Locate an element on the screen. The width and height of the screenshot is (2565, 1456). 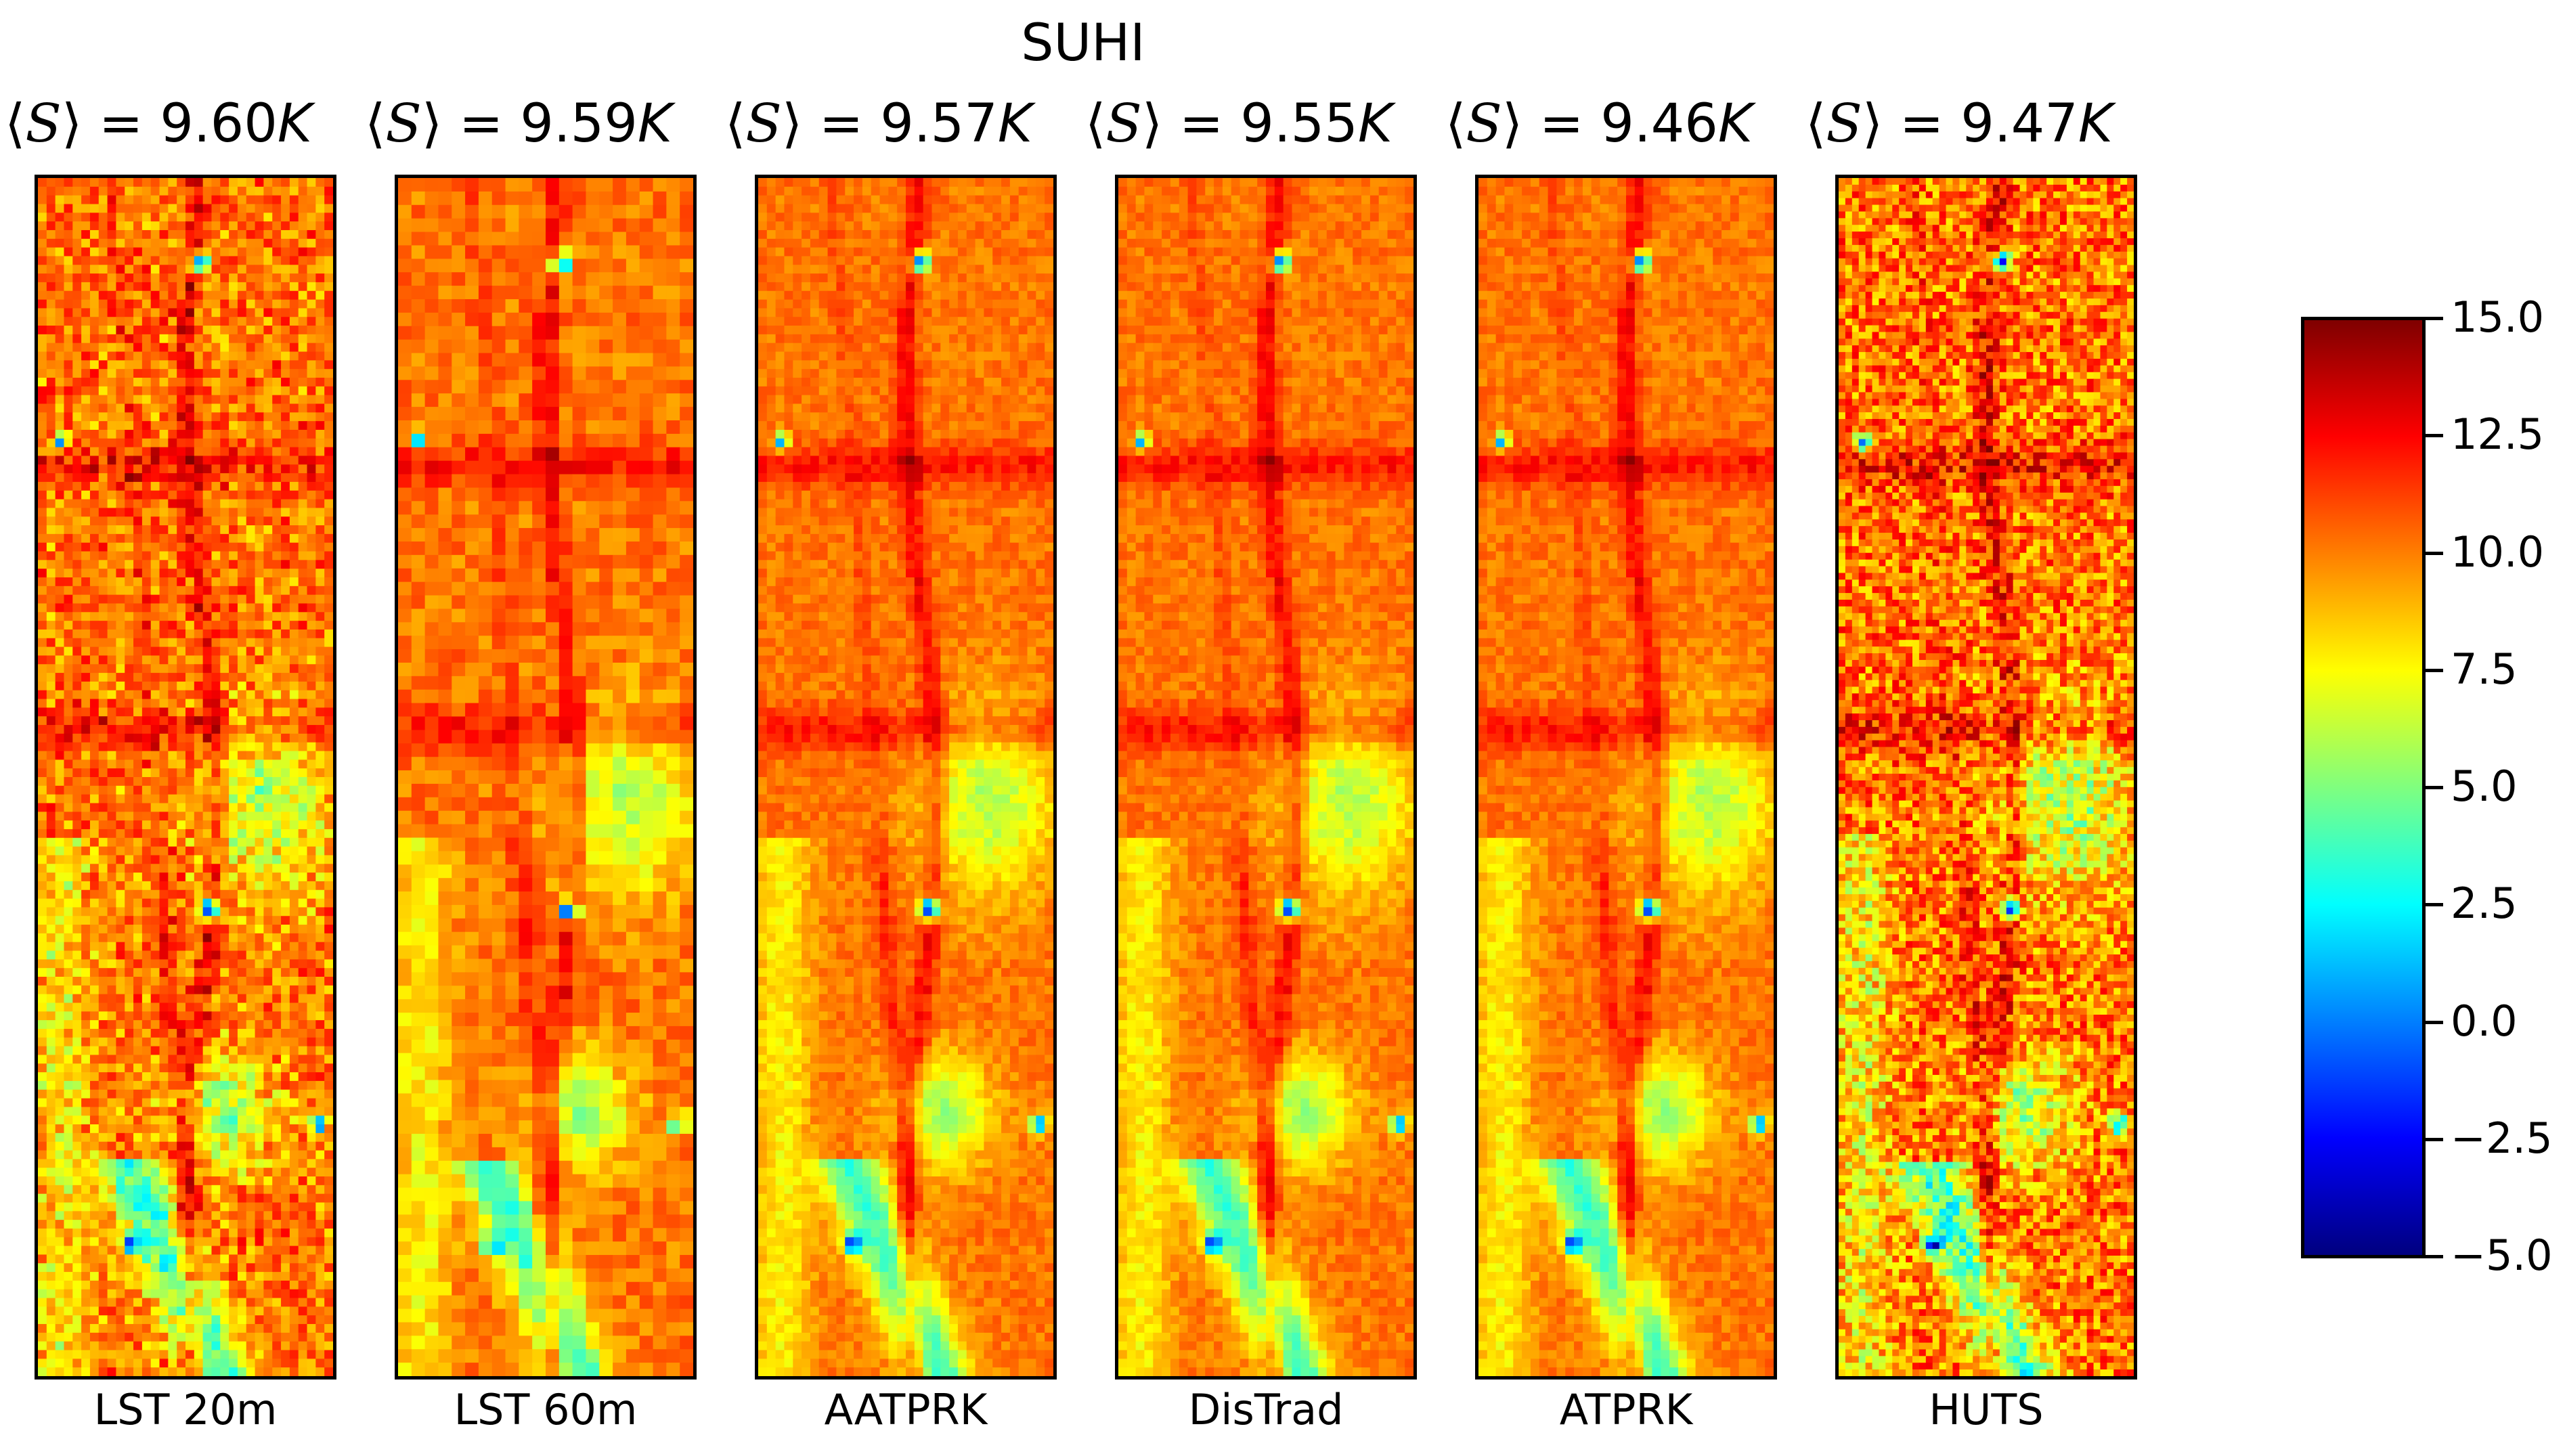
panel-label: DisTrad is located at coordinates (1265, 1409).